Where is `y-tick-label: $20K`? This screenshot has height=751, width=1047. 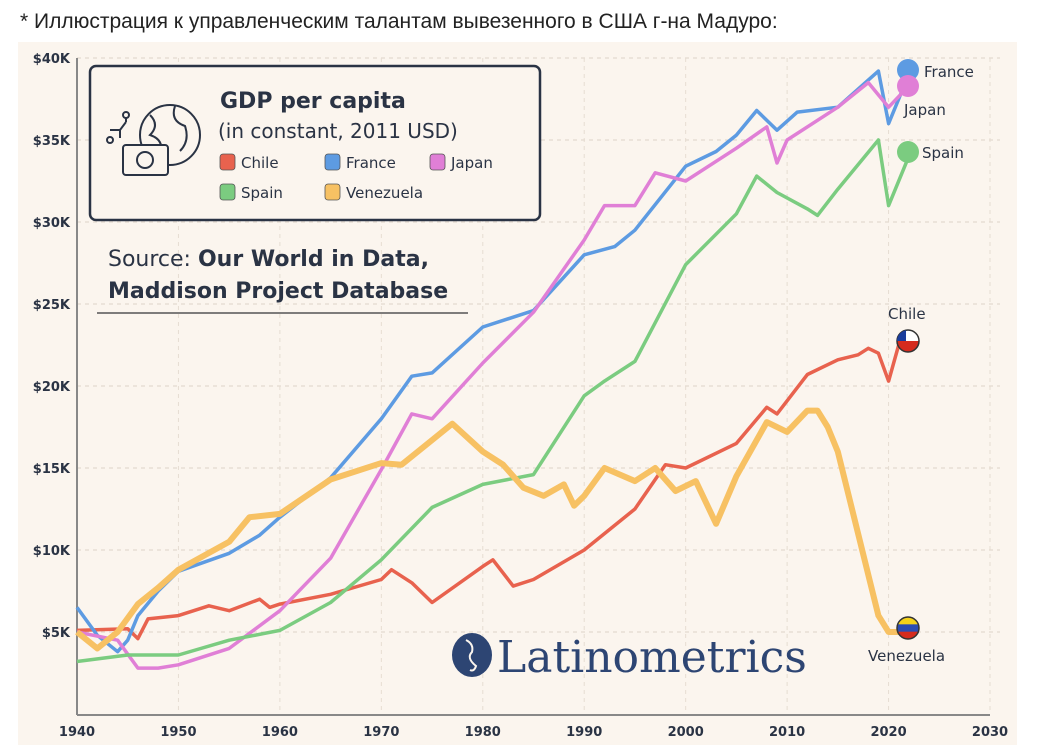
y-tick-label: $20K is located at coordinates (52, 387).